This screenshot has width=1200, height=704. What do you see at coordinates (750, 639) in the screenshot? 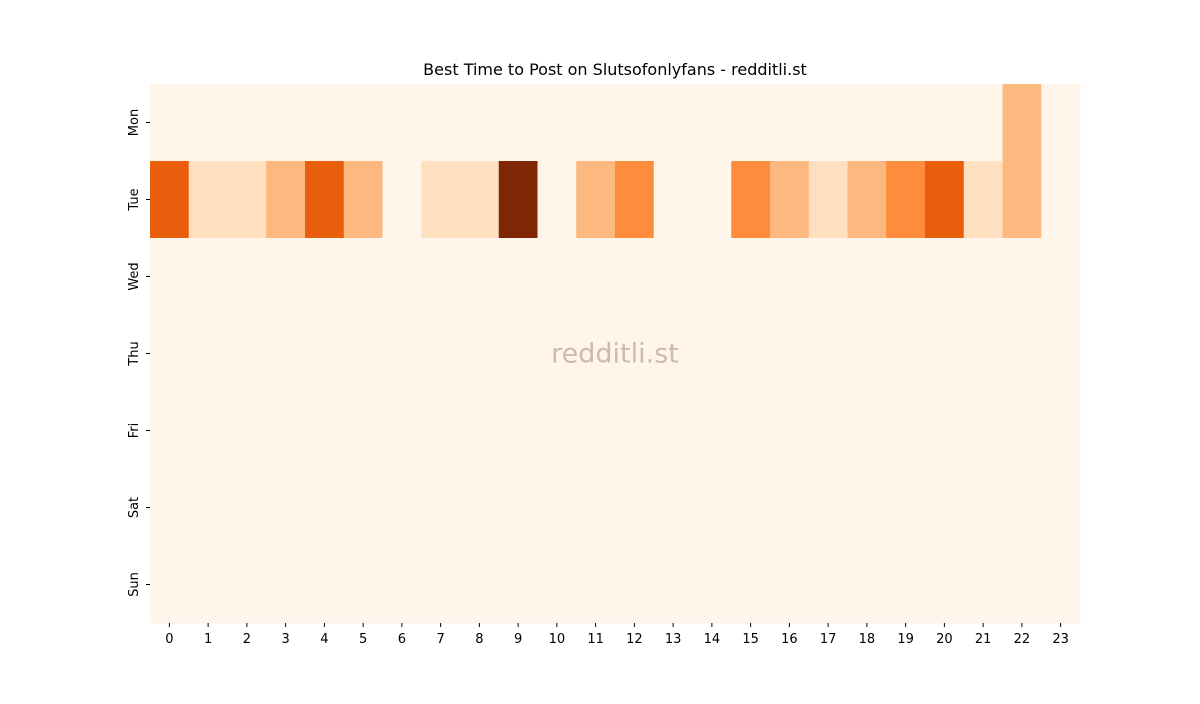
I see `x-tick-label: 15` at bounding box center [750, 639].